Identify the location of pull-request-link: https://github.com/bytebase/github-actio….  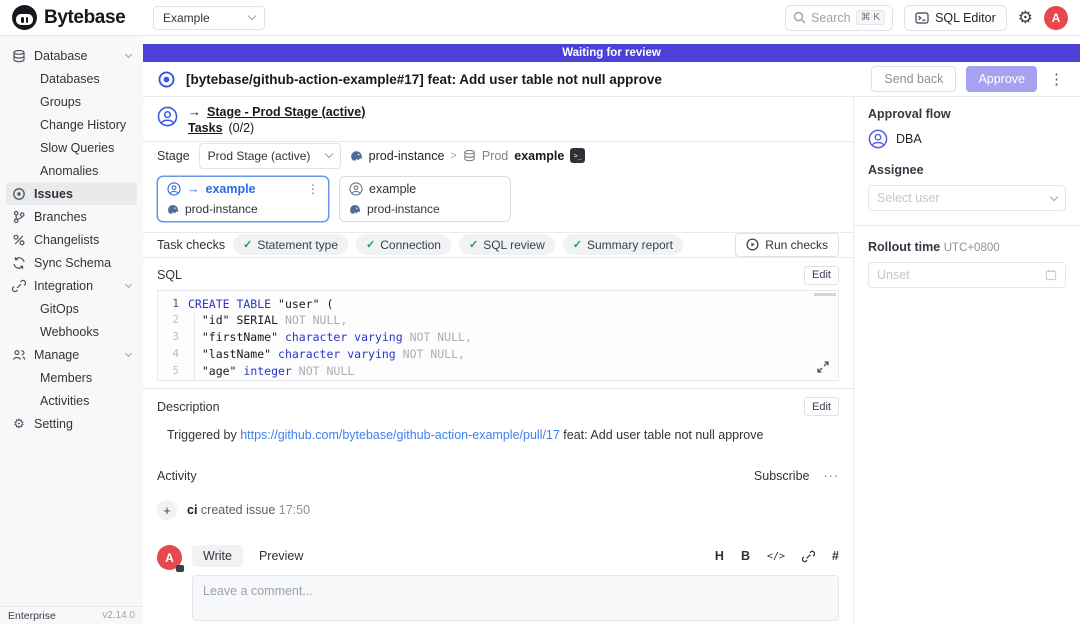
(400, 435).